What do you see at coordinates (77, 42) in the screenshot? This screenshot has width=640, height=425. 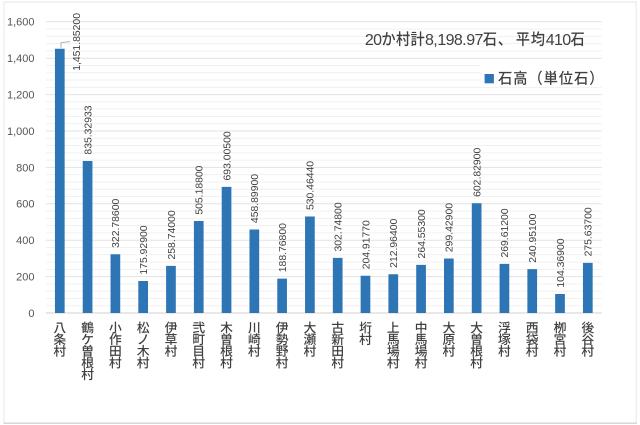 I see `svg-text: 1,451.85200` at bounding box center [77, 42].